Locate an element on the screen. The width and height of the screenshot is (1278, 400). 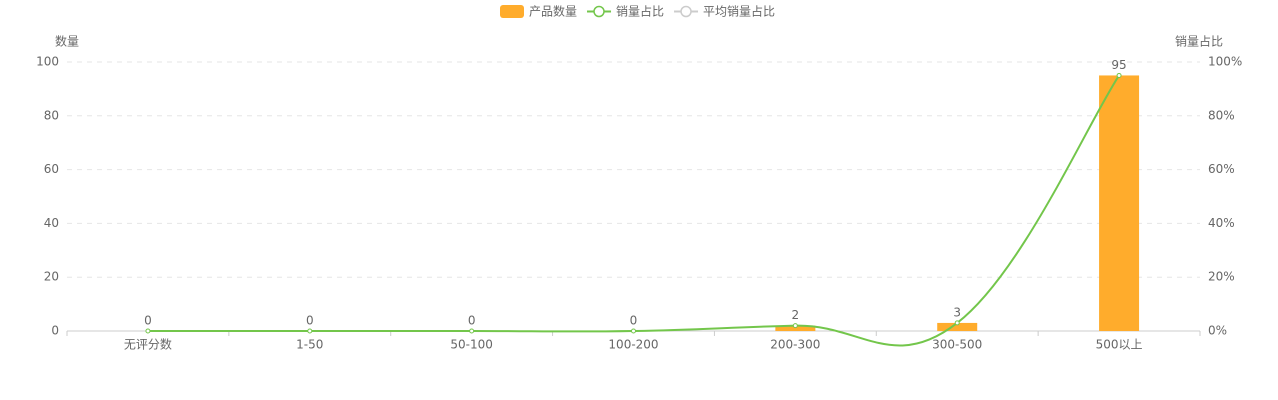
y2-axis-title: 销量占比 is located at coordinates (1199, 41).